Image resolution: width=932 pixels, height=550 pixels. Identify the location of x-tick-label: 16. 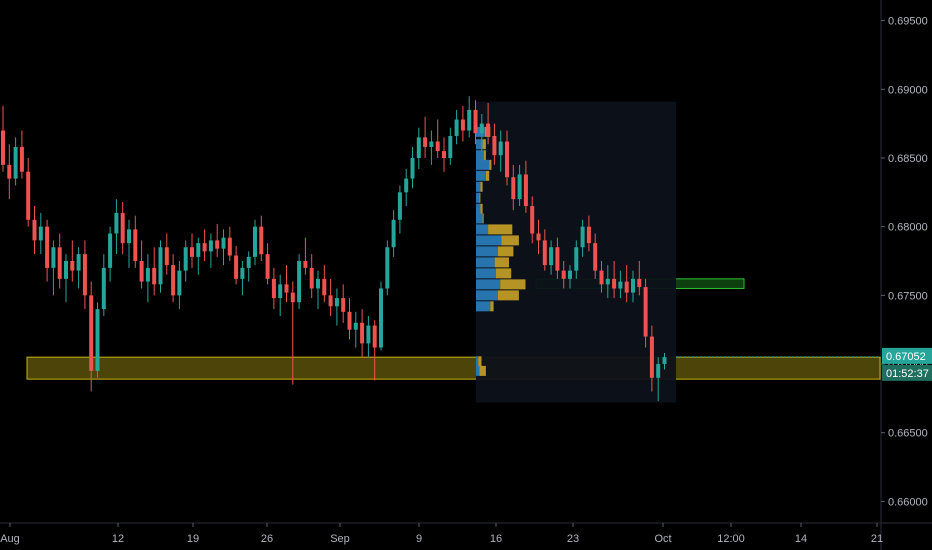
(496, 539).